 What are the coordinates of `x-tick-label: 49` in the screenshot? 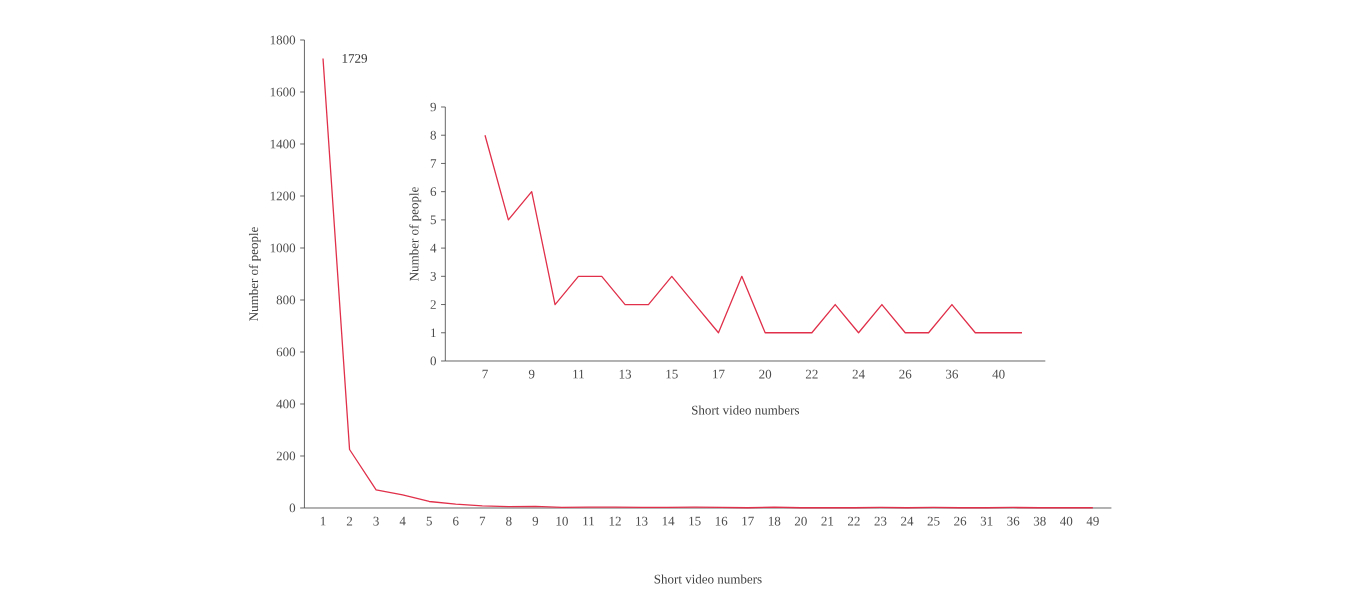 It's located at (1092, 521).